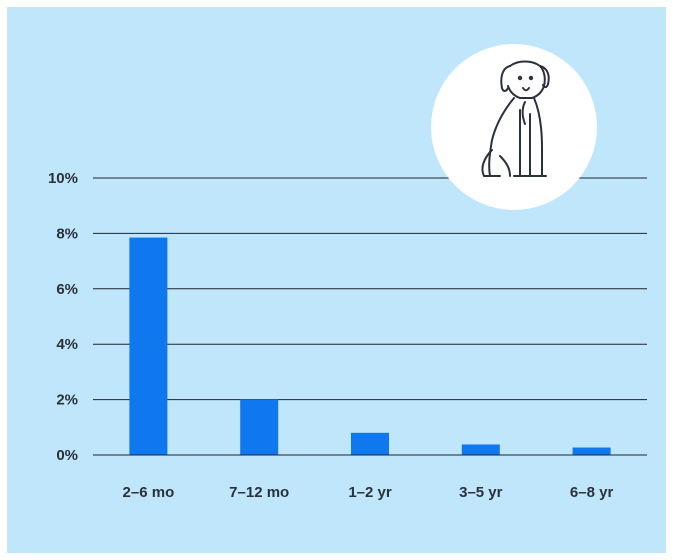 Image resolution: width=673 pixels, height=560 pixels. I want to click on x-category-label: 2–6 mo, so click(149, 492).